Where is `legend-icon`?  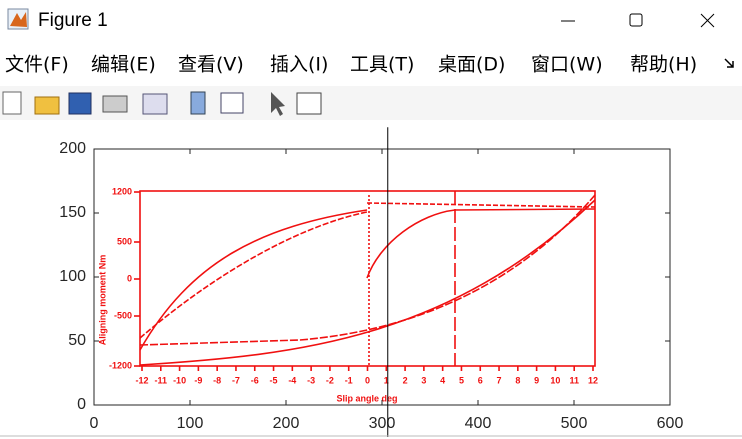
legend-icon is located at coordinates (232, 103).